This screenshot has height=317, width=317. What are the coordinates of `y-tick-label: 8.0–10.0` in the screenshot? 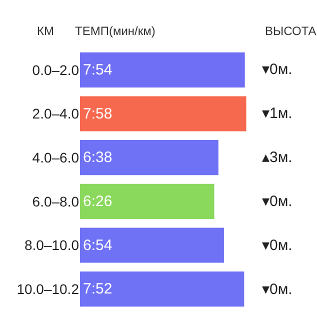 It's located at (52, 245).